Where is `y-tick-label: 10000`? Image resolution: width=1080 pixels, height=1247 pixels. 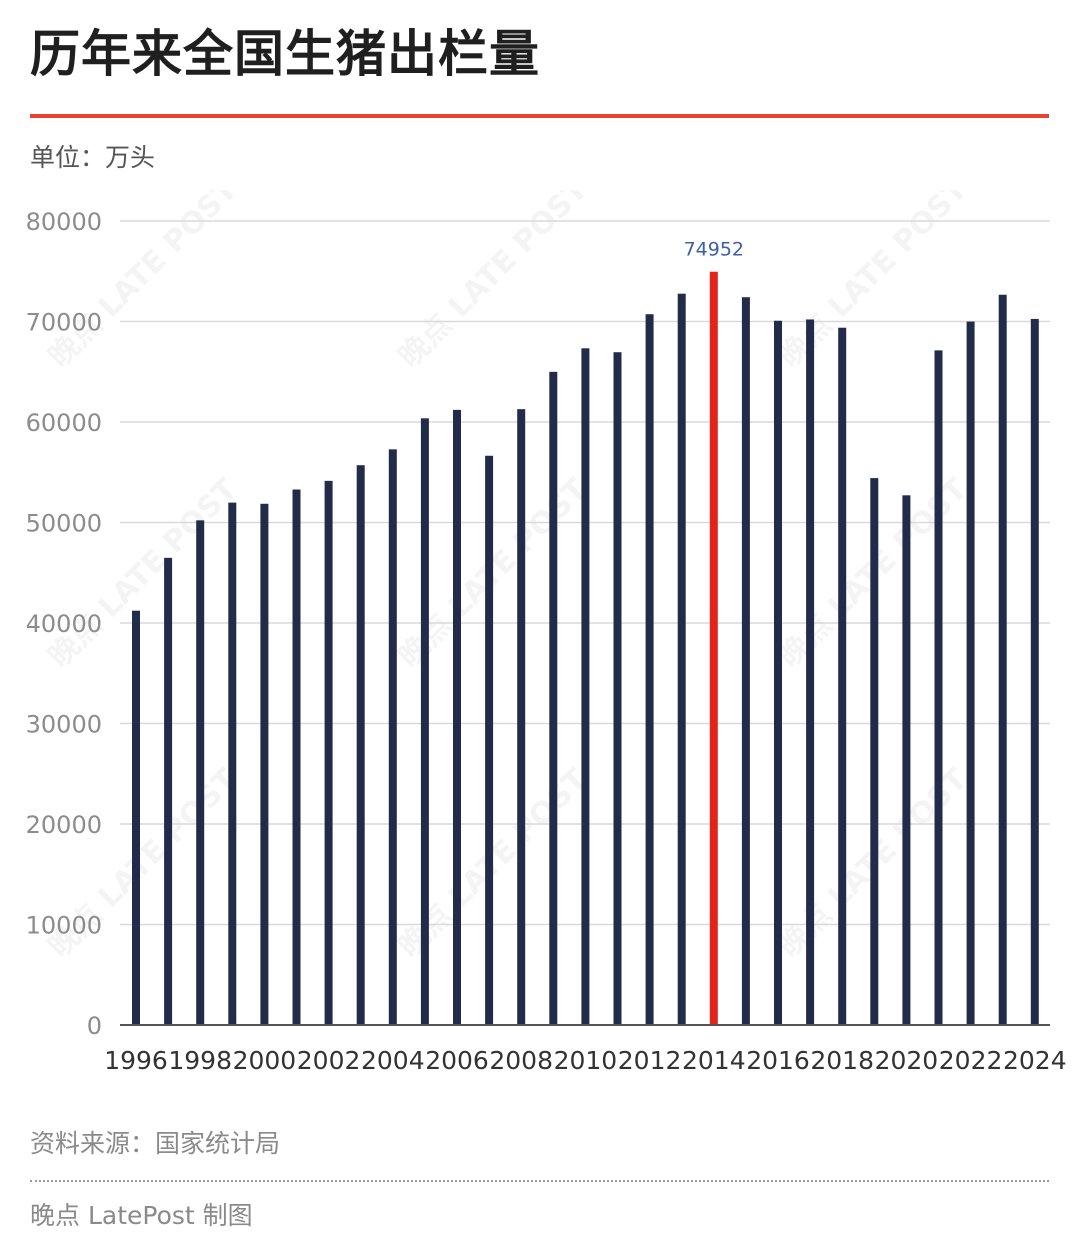 y-tick-label: 10000 is located at coordinates (64, 926).